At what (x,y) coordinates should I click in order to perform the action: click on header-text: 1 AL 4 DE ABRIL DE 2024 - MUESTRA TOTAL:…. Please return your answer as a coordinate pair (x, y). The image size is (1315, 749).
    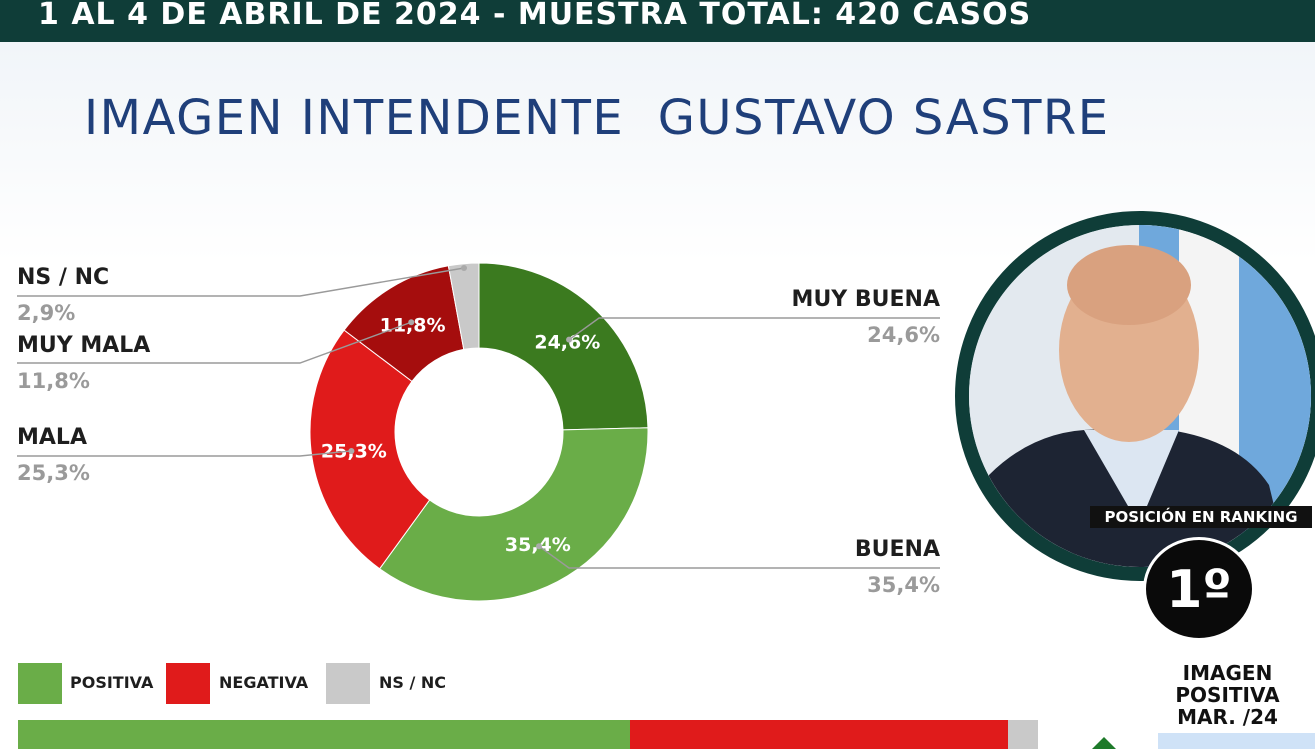
    Looking at the image, I should click on (535, 16).